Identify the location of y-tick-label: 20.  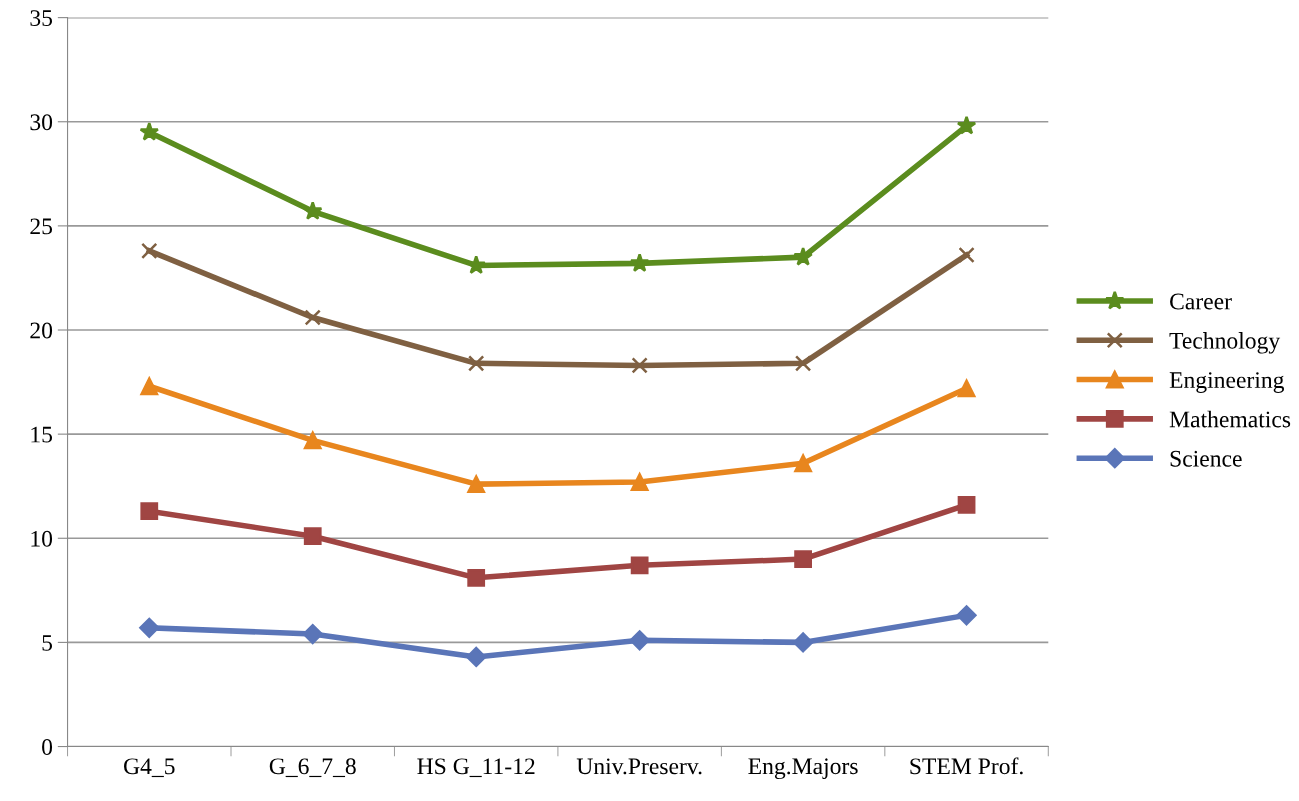
(41, 330).